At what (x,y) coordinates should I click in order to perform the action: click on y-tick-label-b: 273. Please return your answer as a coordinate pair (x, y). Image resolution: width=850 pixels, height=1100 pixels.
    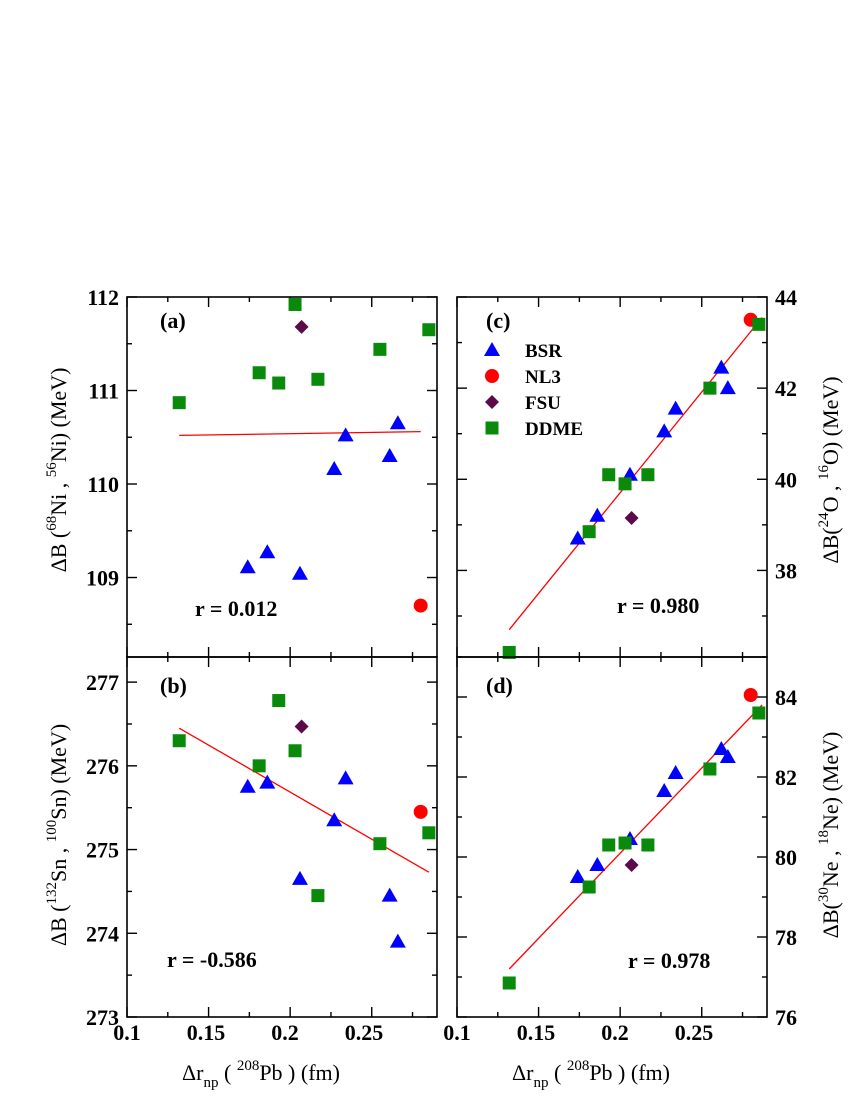
    Looking at the image, I should click on (102, 1017).